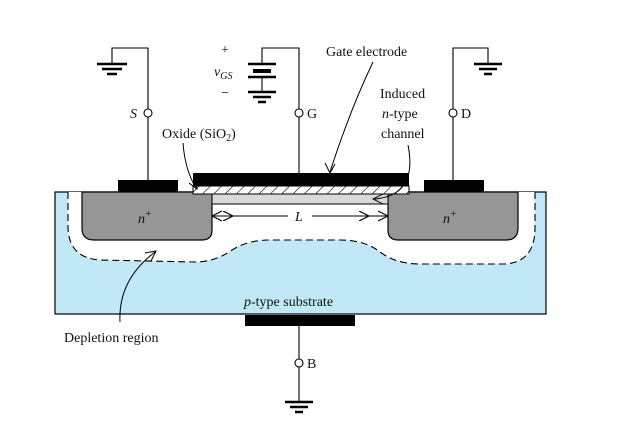 This screenshot has height=438, width=630. What do you see at coordinates (301, 228) in the screenshot?
I see `depletion-region-boundary` at bounding box center [301, 228].